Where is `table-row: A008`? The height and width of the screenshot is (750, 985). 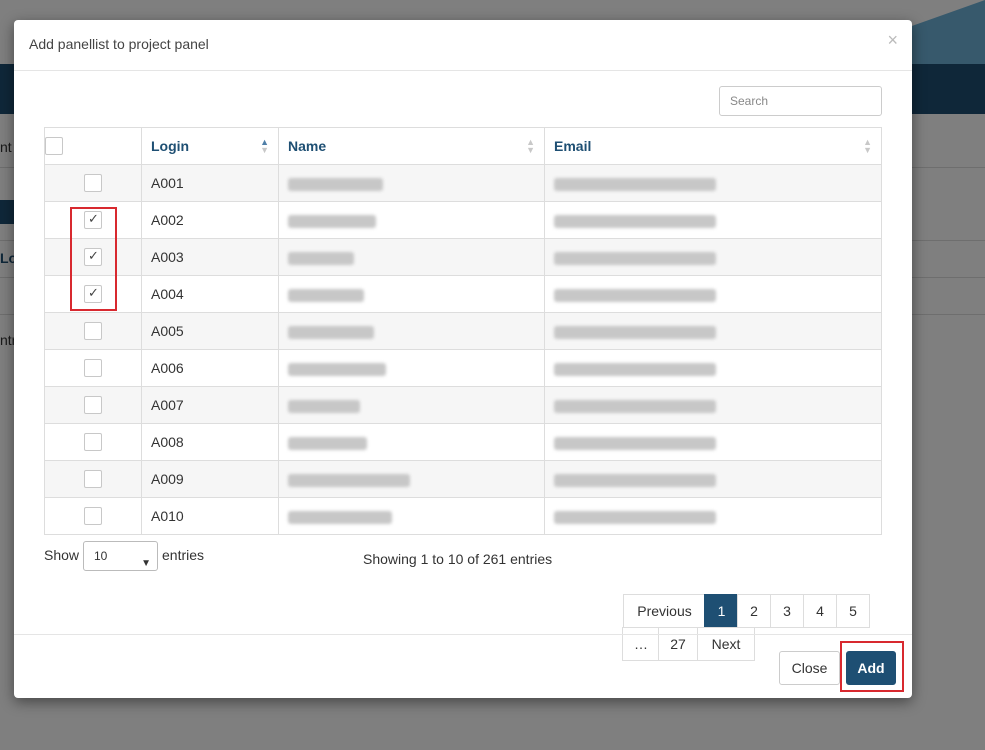 table-row: A008 is located at coordinates (463, 442).